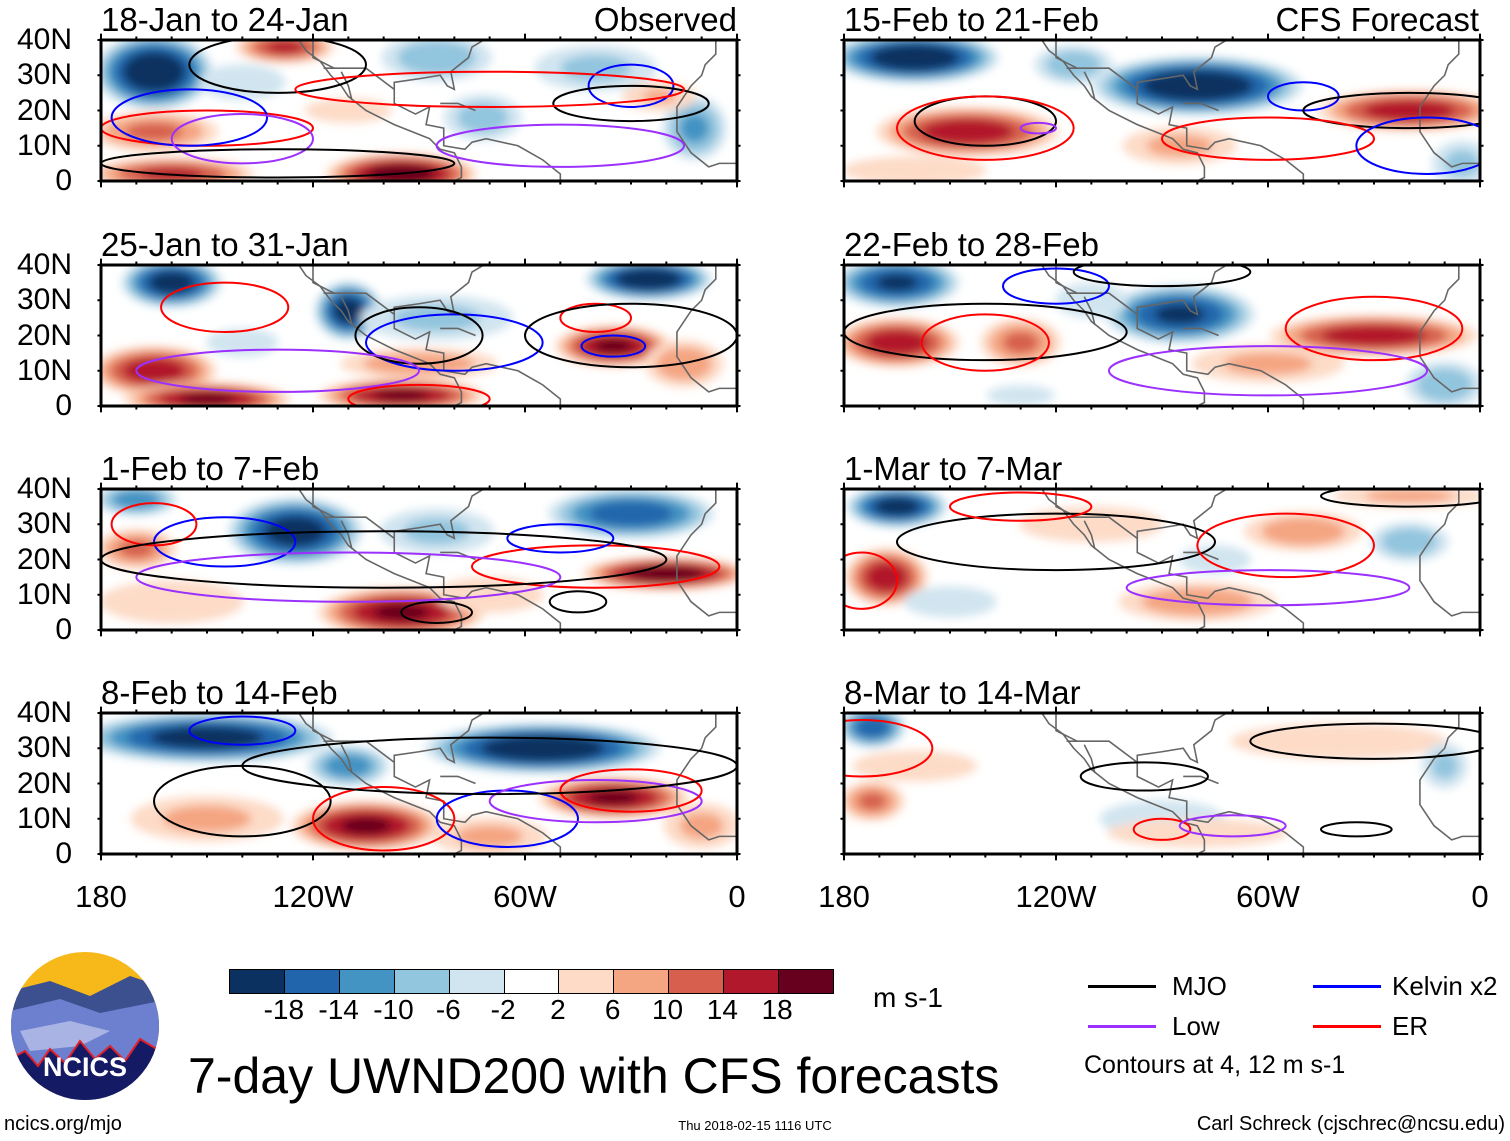 Image resolution: width=1510 pixels, height=1141 pixels. Describe the element at coordinates (1268, 896) in the screenshot. I see `x-tick-label: 60W` at that location.